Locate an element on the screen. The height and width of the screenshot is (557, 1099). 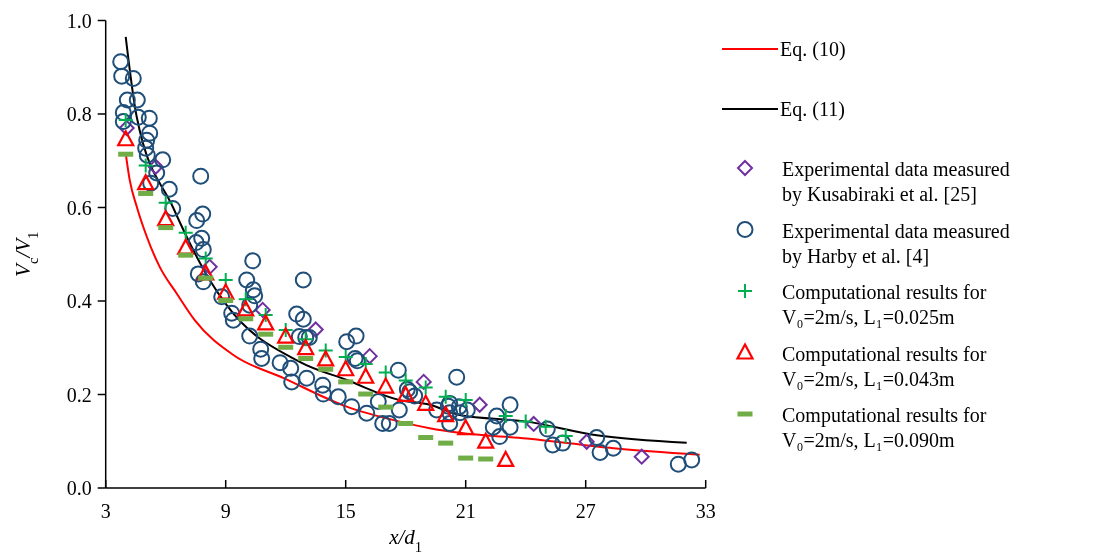
x-tick-label: 21 is located at coordinates (465, 511).